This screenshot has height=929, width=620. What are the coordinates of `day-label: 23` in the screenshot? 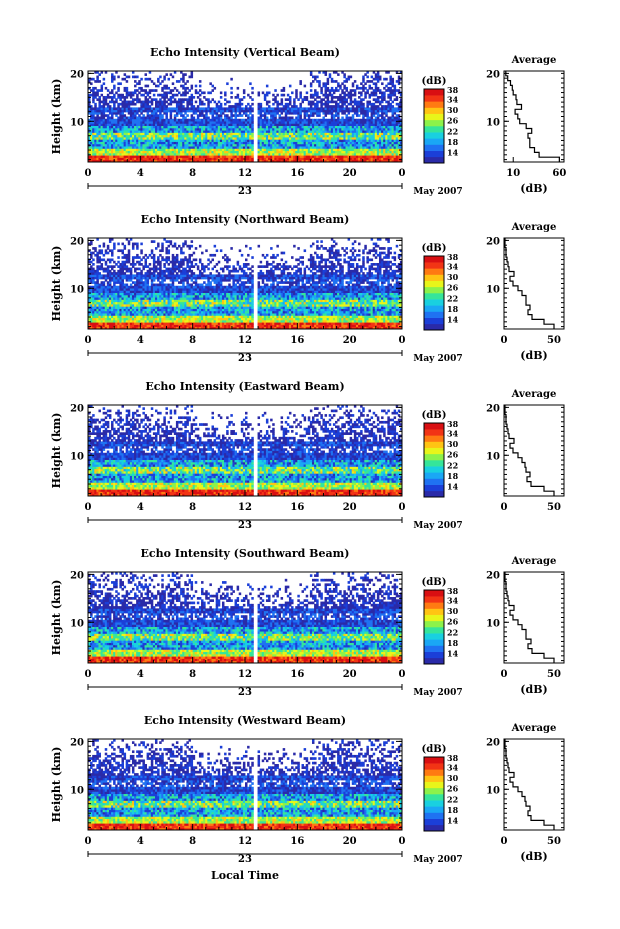 It's located at (245, 859).